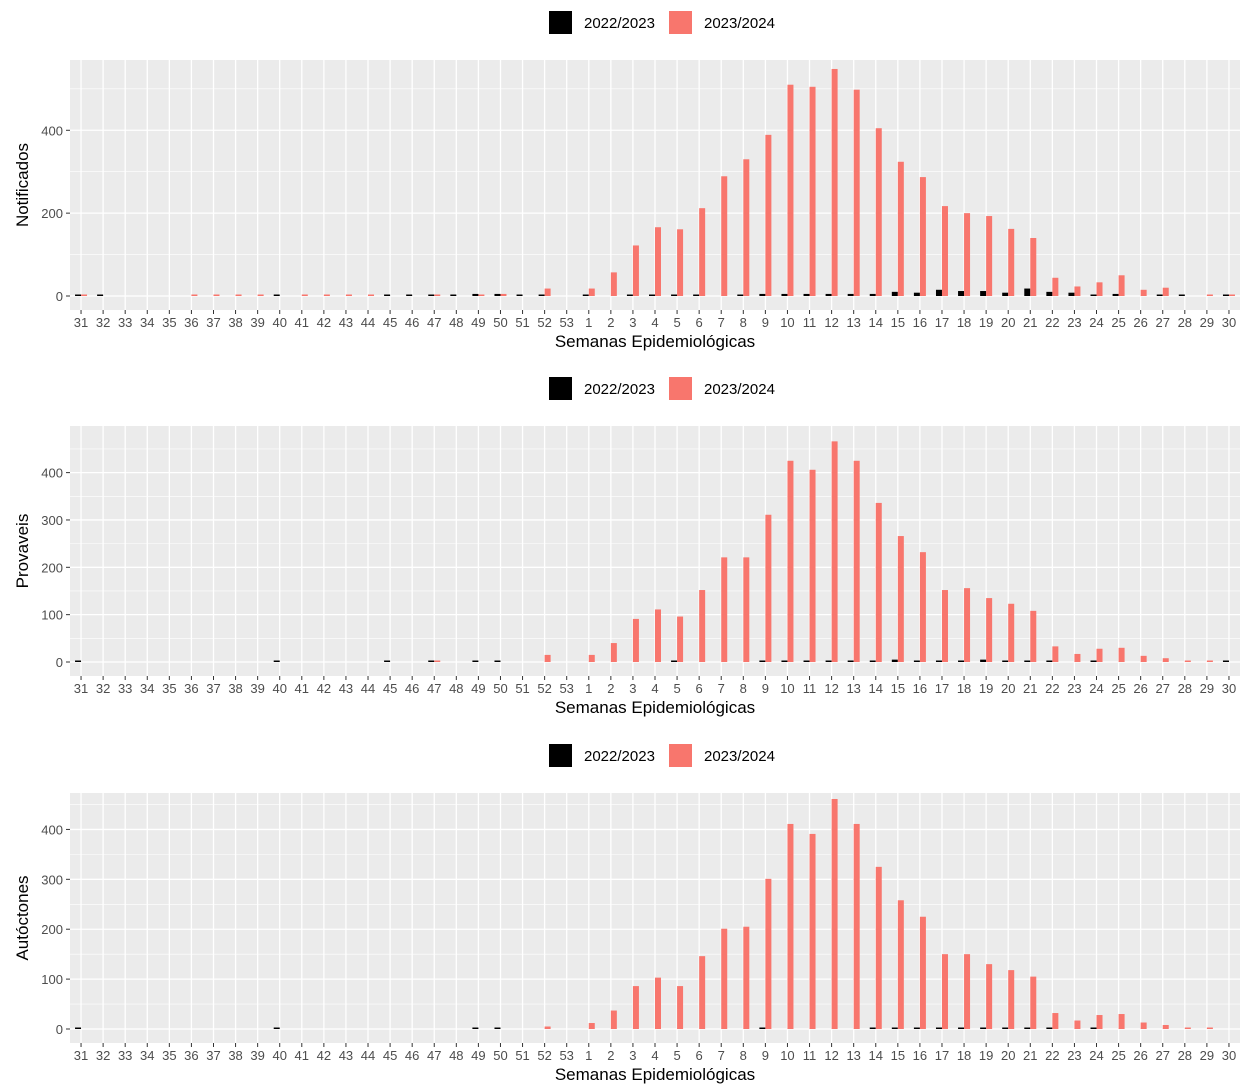 This screenshot has width=1244, height=1089. Describe the element at coordinates (876, 688) in the screenshot. I see `x-tick-label: 14` at that location.